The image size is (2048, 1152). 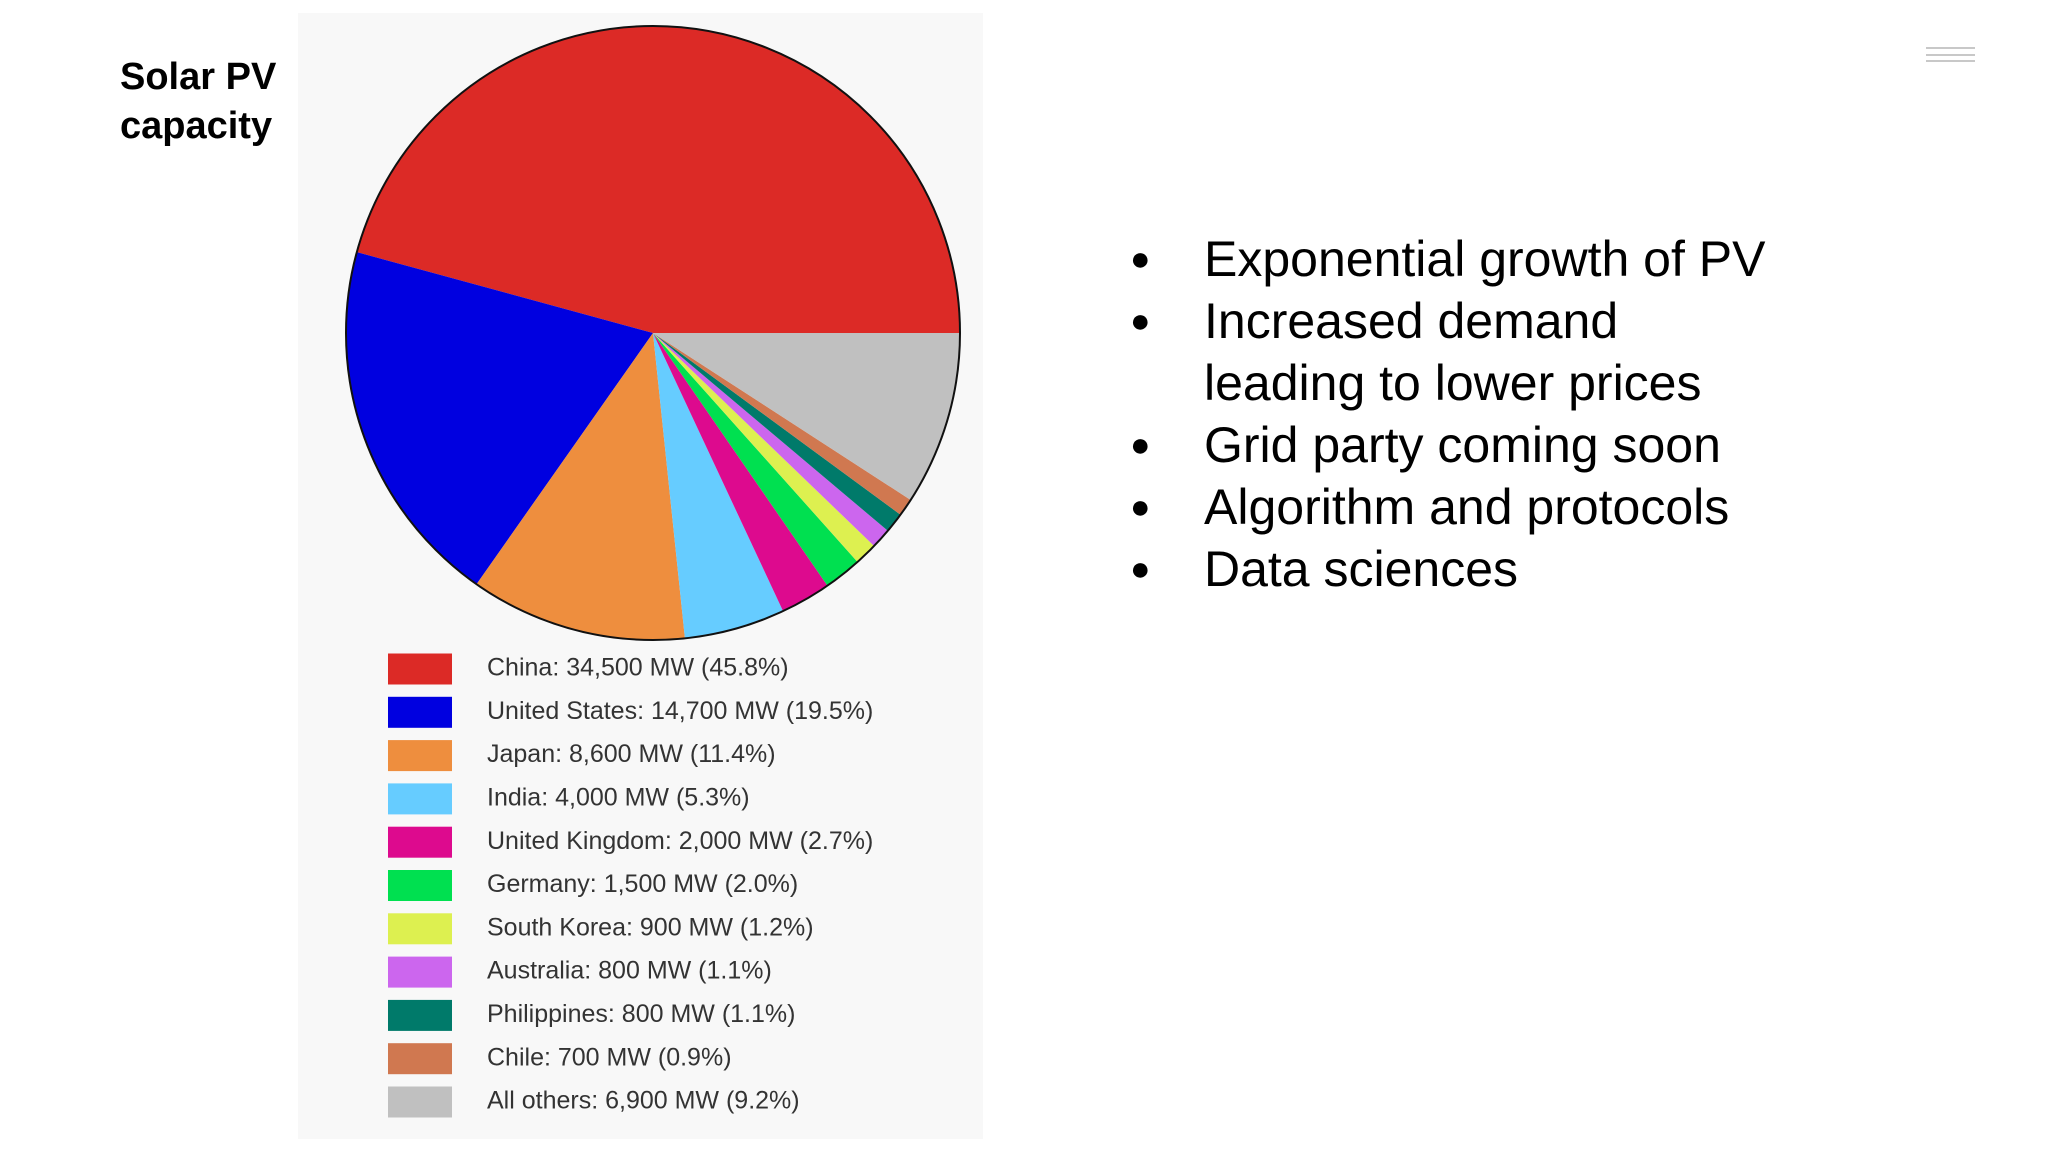 What do you see at coordinates (638, 668) in the screenshot?
I see `legend-label: China: 34,500 MW (45.8%)` at bounding box center [638, 668].